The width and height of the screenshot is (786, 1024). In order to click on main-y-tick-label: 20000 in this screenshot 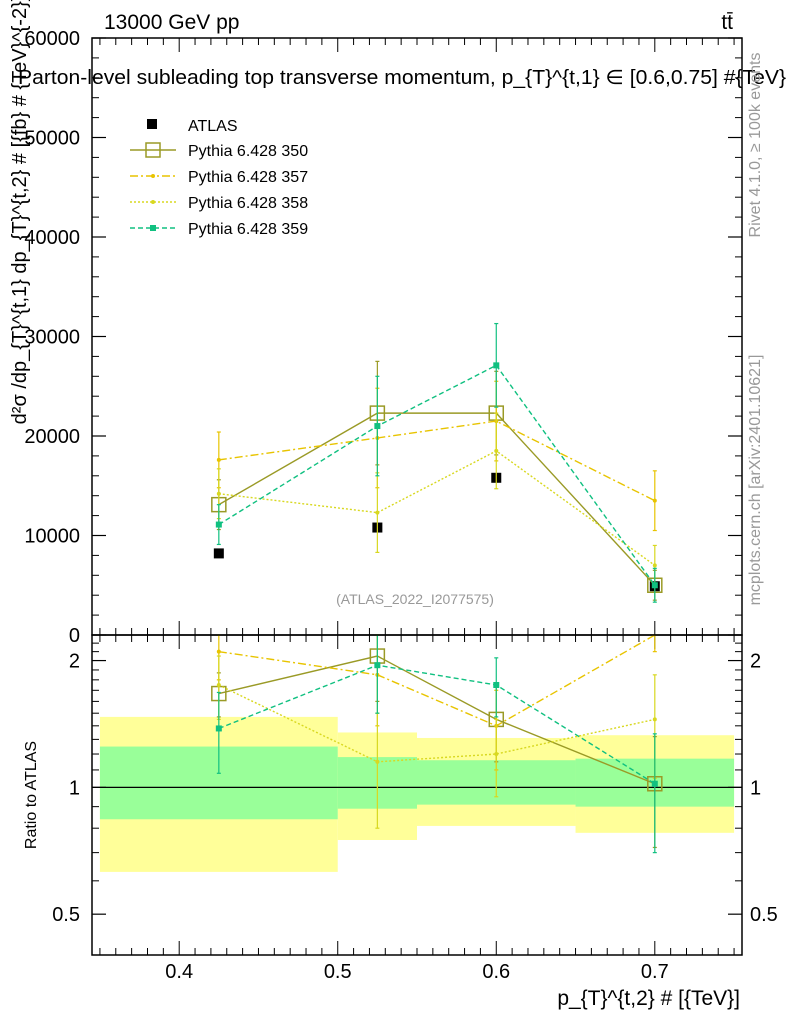, I will do `click(52, 437)`.